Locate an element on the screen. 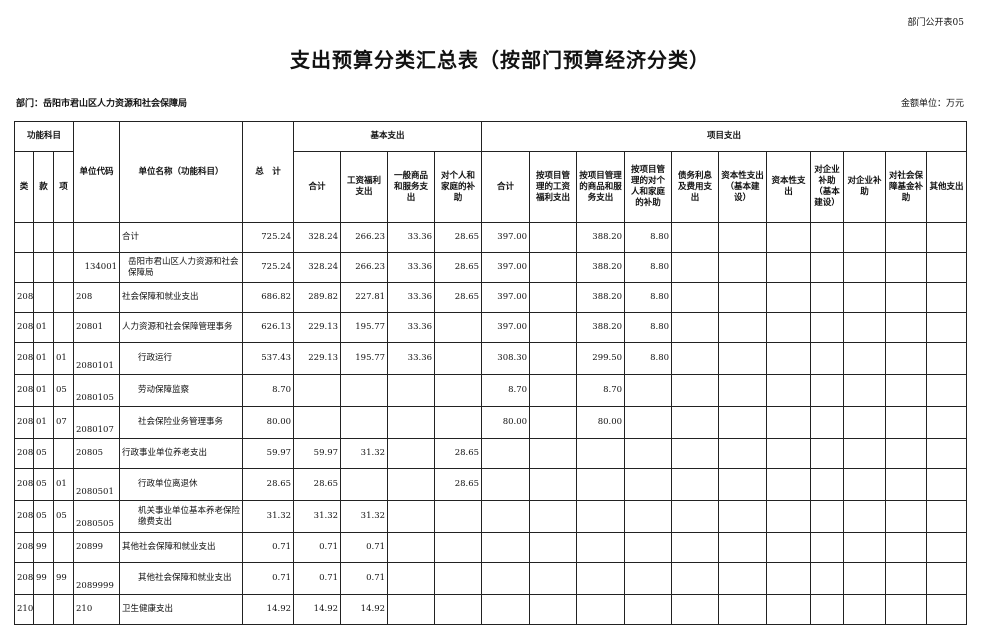  cell-lei: 208 is located at coordinates (24, 453).